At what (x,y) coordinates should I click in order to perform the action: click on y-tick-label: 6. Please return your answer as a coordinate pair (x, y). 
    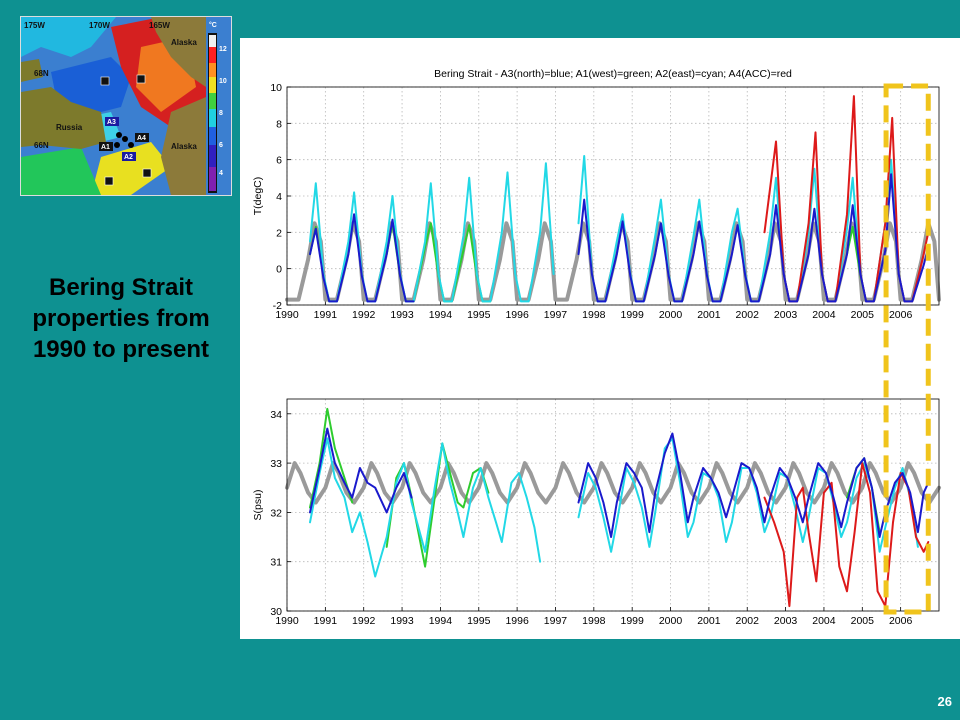
    Looking at the image, I should click on (279, 161).